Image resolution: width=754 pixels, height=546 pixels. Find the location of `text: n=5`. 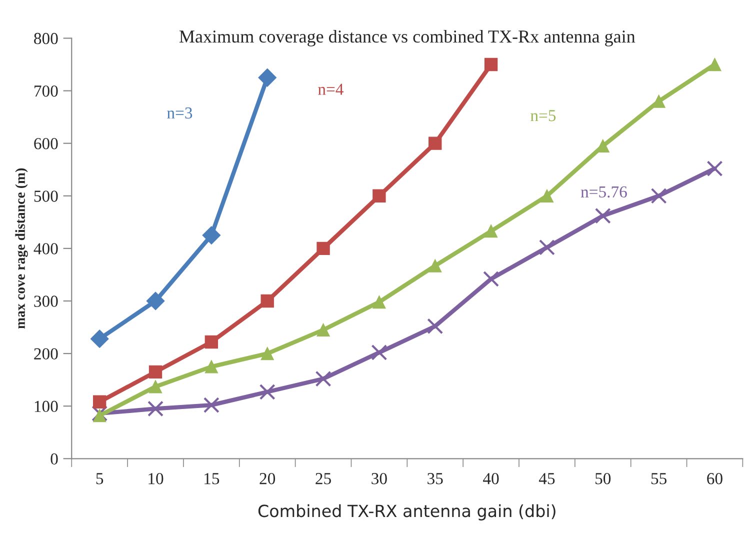

text: n=5 is located at coordinates (543, 116).